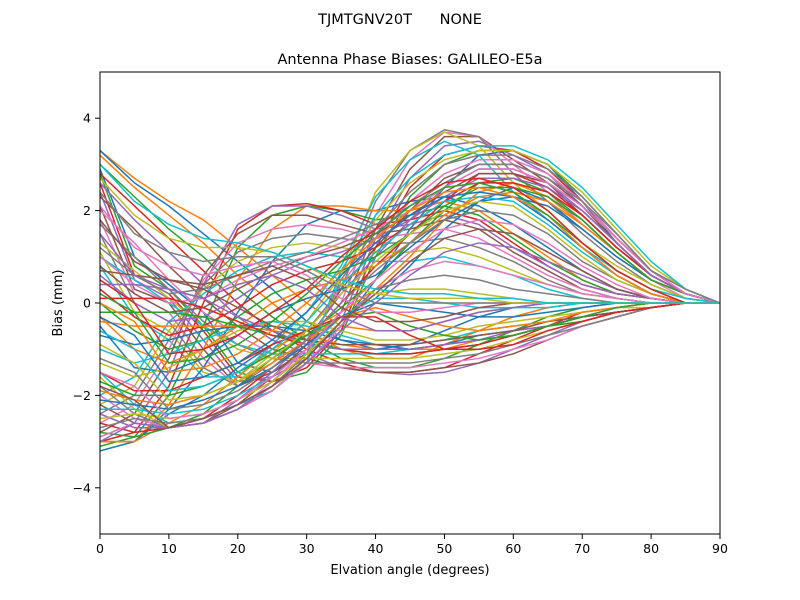 The width and height of the screenshot is (800, 600). I want to click on y-axis: −4 −2 0 2 4, so click(86, 303).